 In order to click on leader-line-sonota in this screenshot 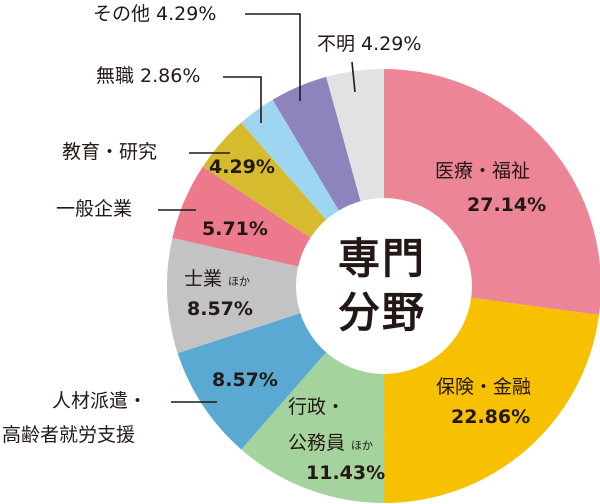, I will do `click(273, 57)`.